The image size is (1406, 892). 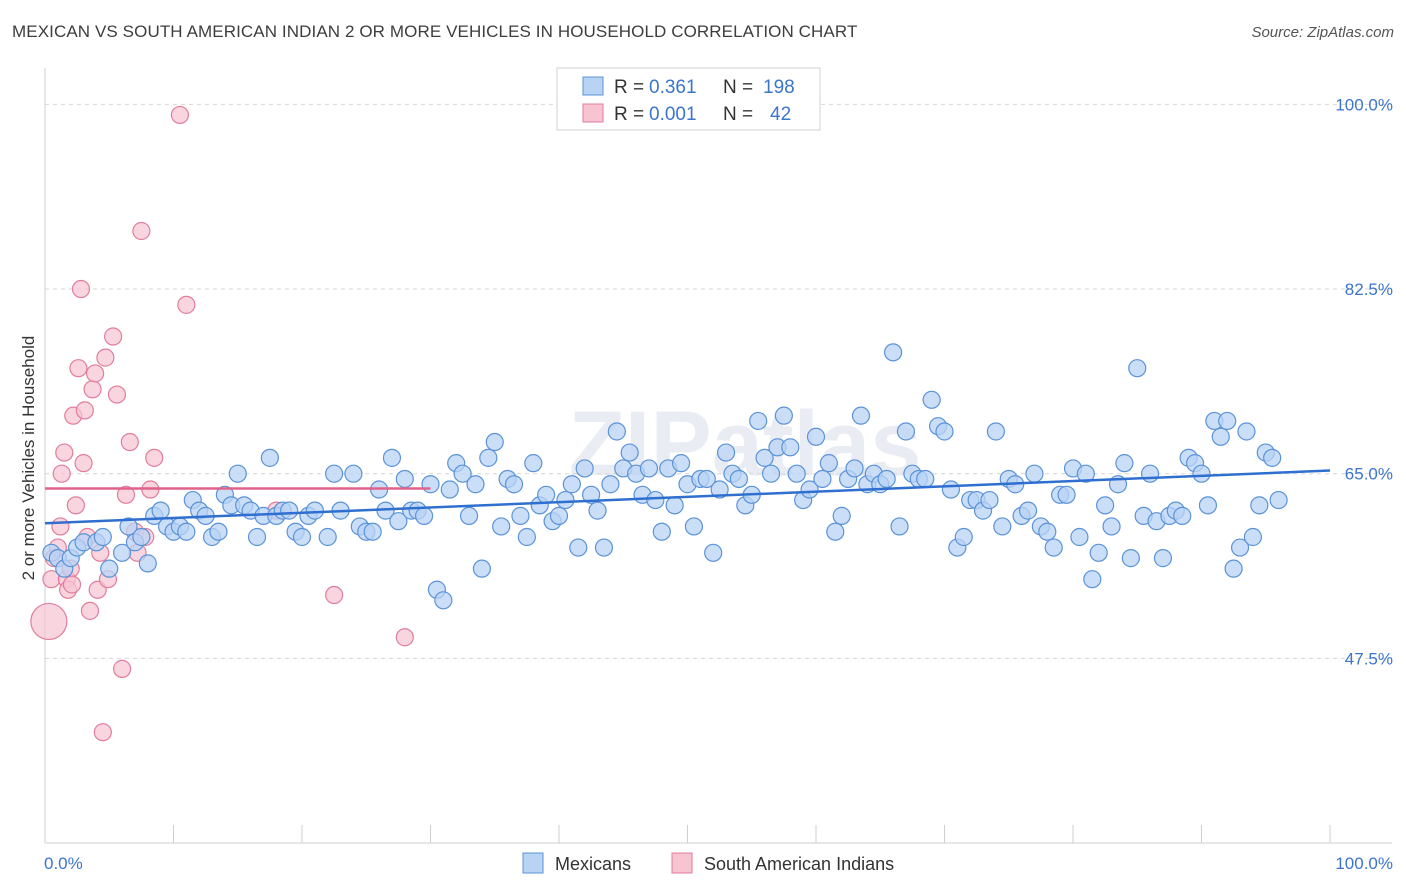 I want to click on legend-n-value-1: 198, so click(x=779, y=87).